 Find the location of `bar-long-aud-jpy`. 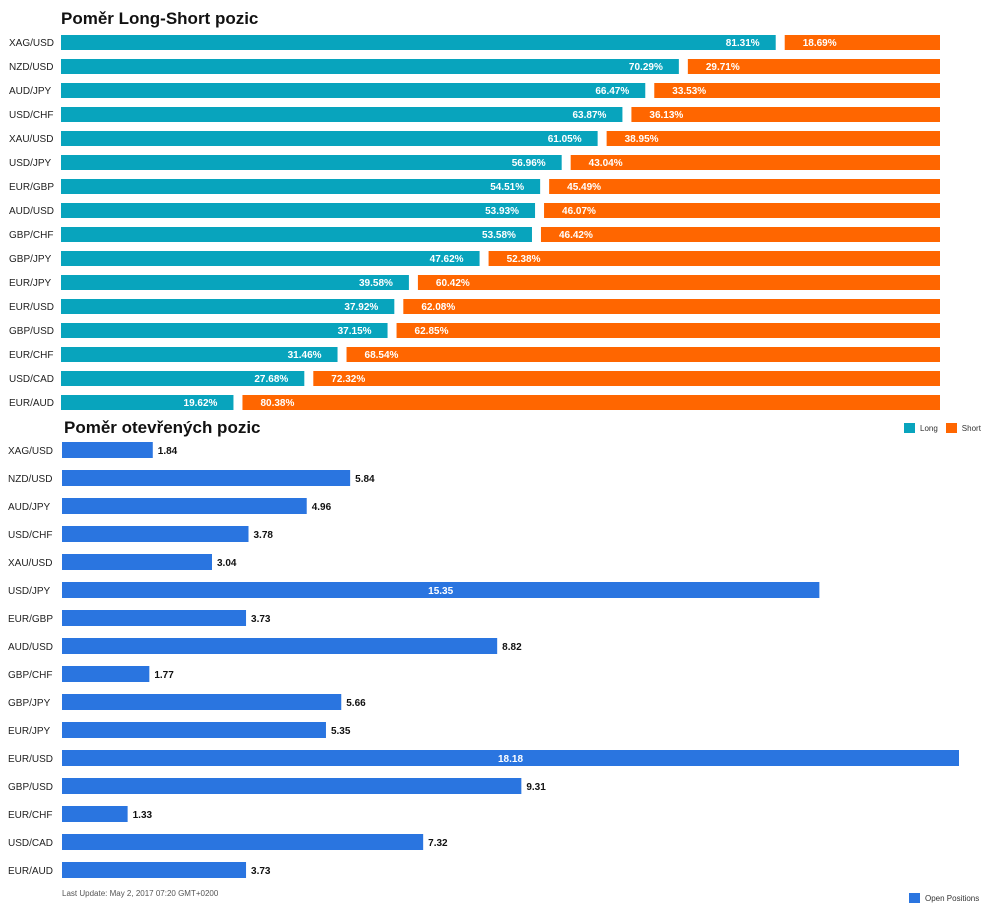

bar-long-aud-jpy is located at coordinates (353, 90).